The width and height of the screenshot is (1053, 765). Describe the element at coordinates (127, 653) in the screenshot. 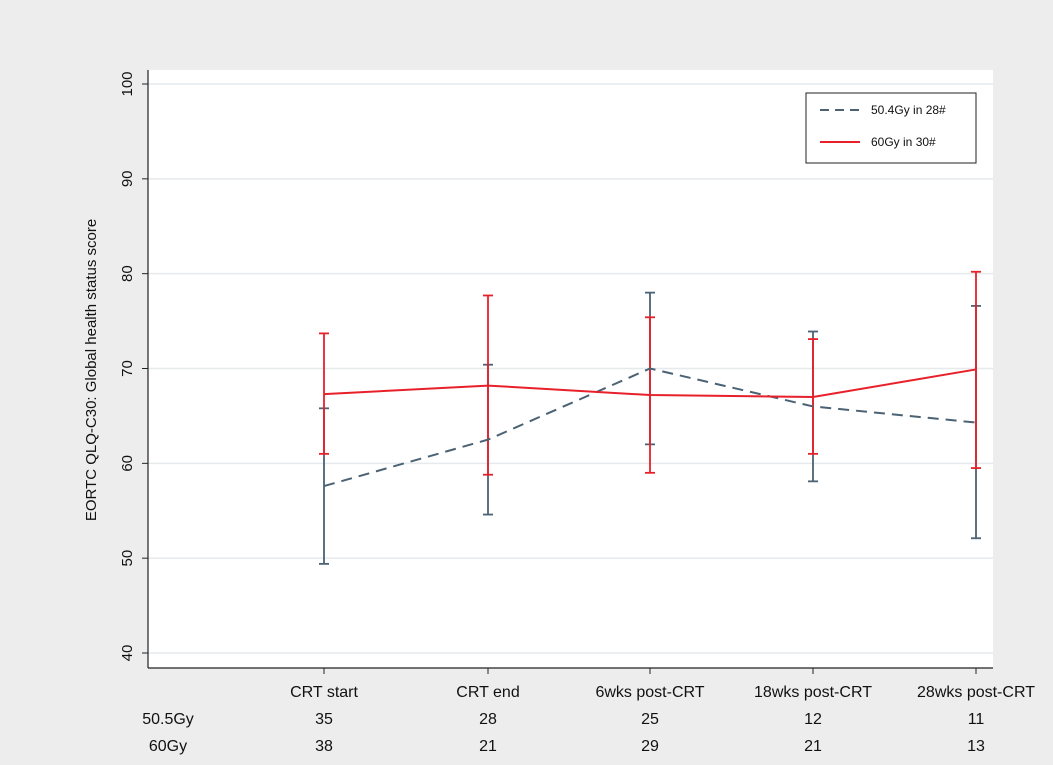

I see `y-tick-label: 40` at that location.